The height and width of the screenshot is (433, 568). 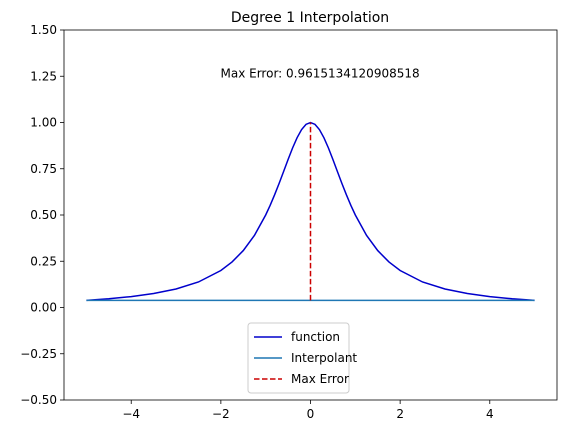 What do you see at coordinates (320, 379) in the screenshot?
I see `legend-label: Max Error` at bounding box center [320, 379].